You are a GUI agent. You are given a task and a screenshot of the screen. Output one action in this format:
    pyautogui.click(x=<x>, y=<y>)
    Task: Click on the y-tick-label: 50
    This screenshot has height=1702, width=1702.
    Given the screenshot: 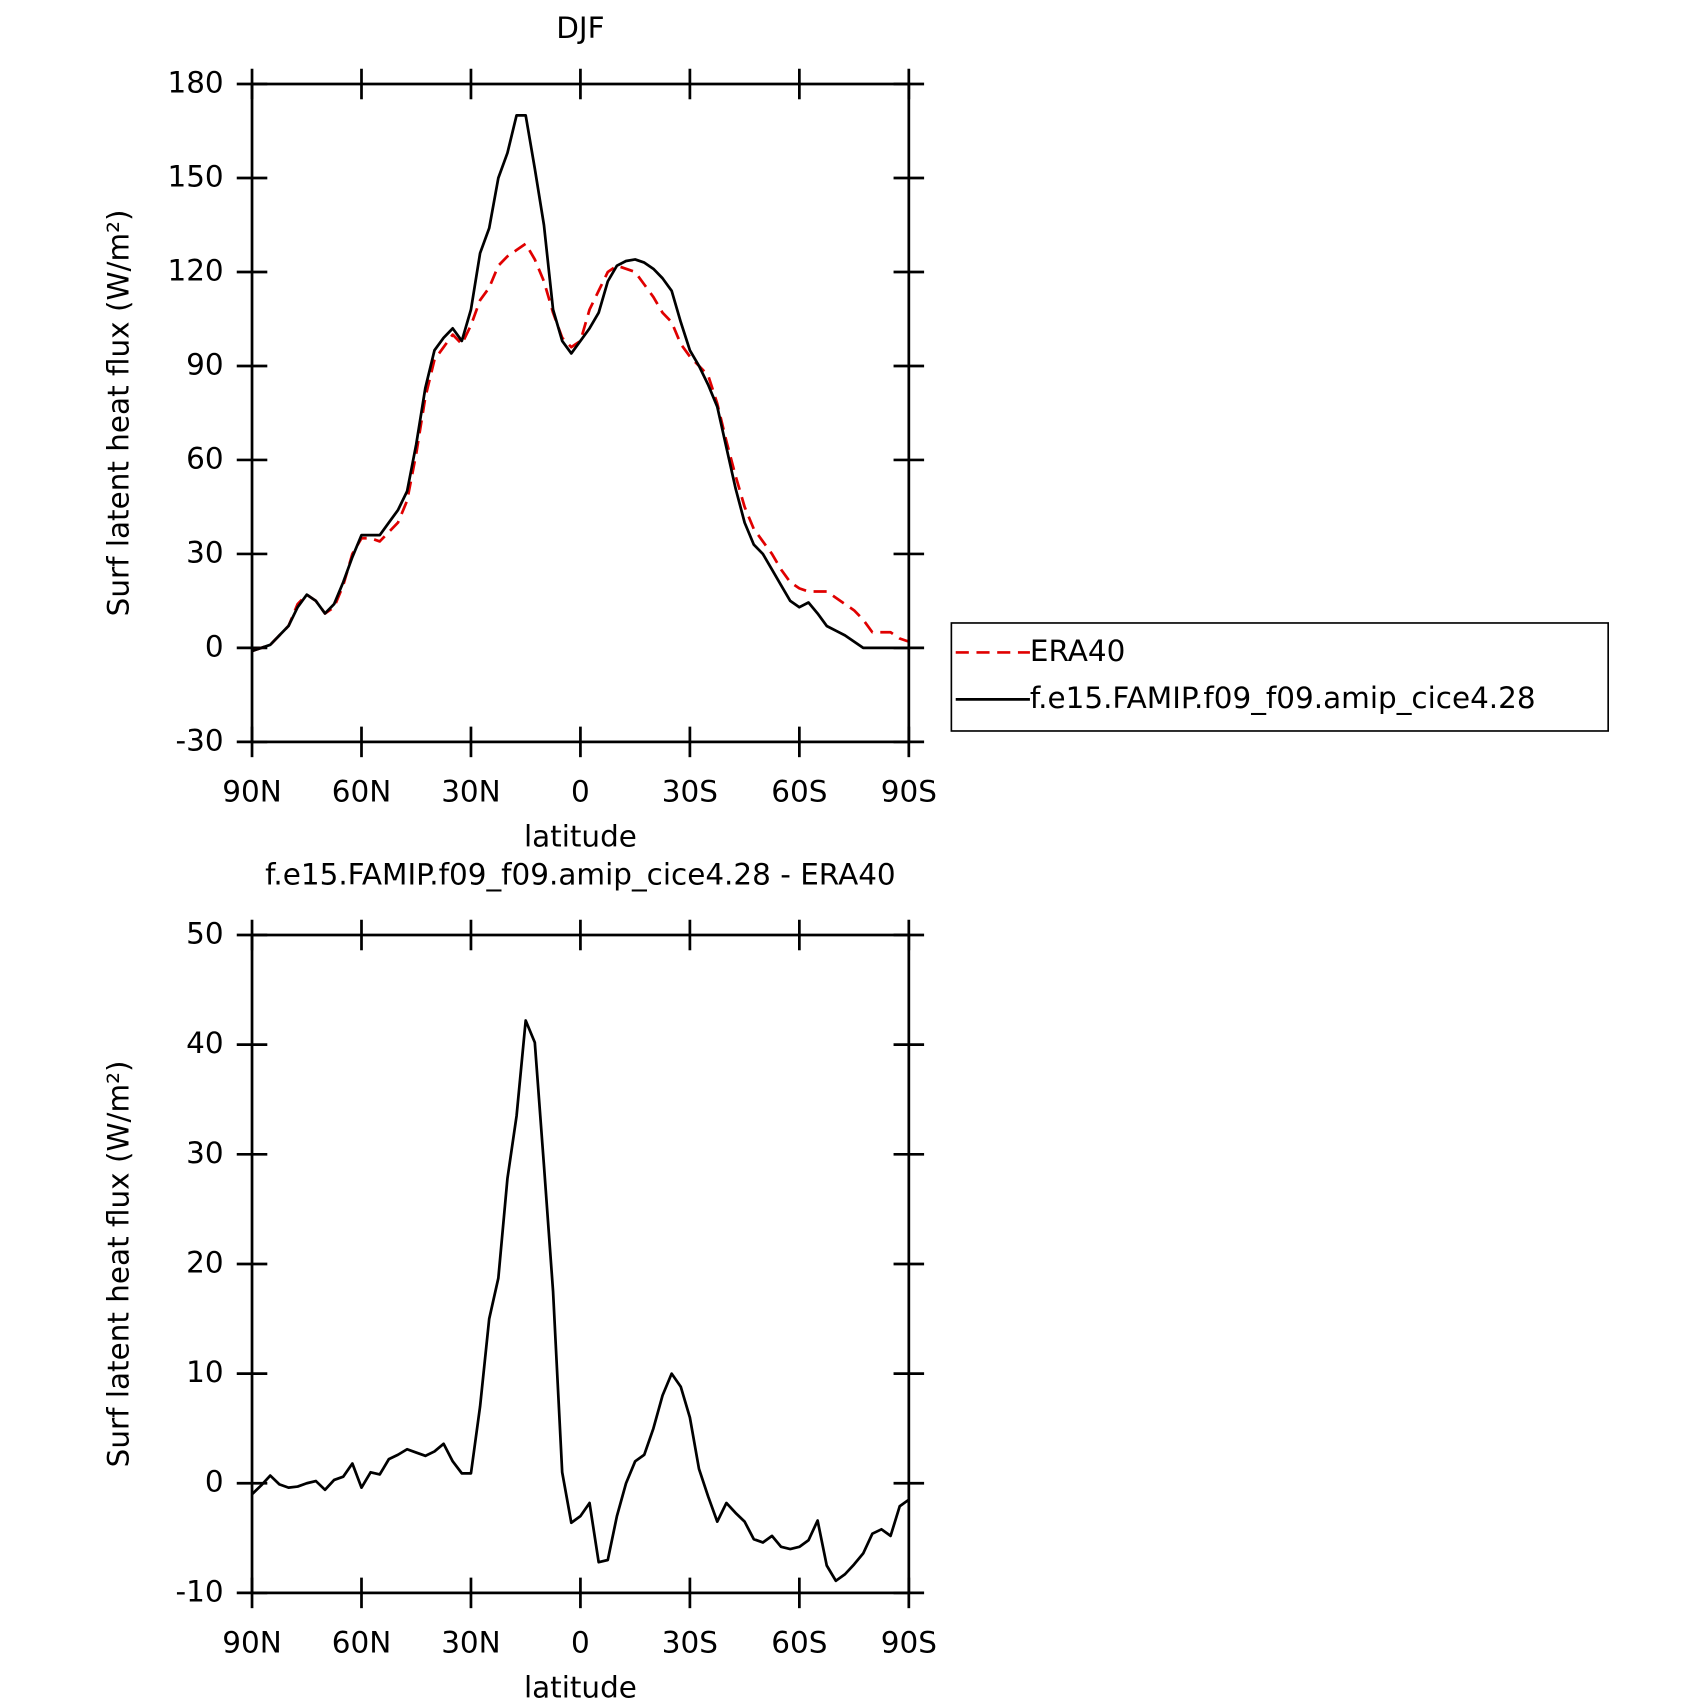 What is the action you would take?
    pyautogui.click(x=204, y=934)
    